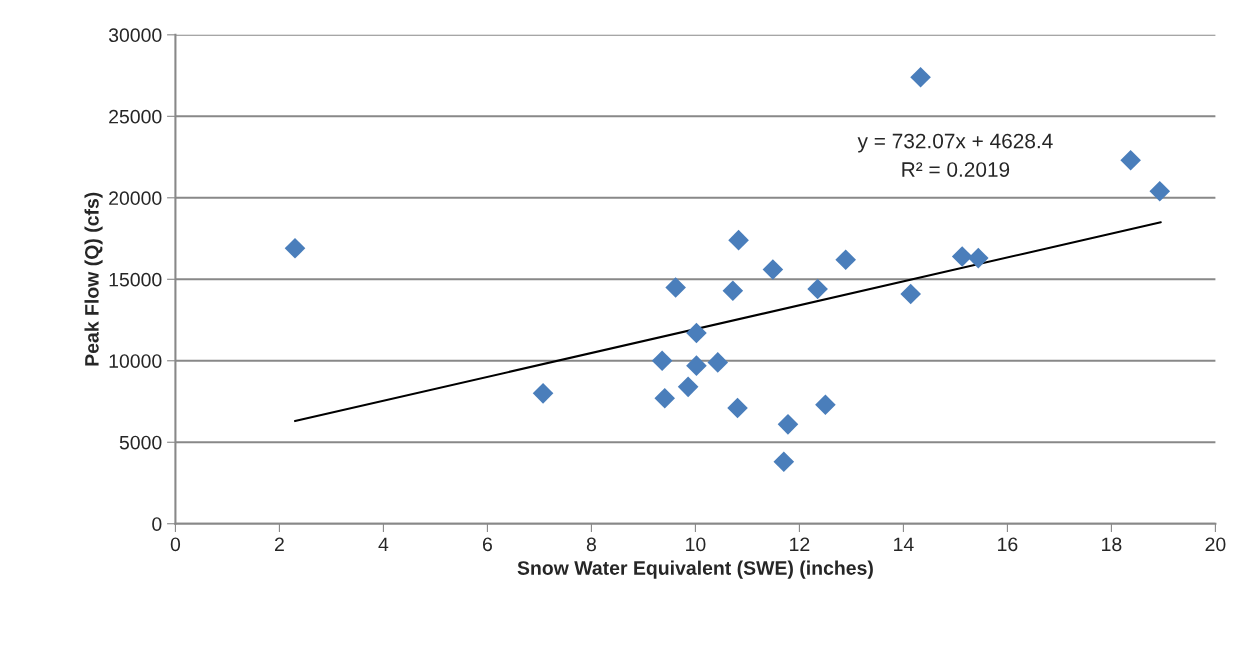 The height and width of the screenshot is (645, 1253). What do you see at coordinates (279, 544) in the screenshot?
I see `x-tick-label: 2` at bounding box center [279, 544].